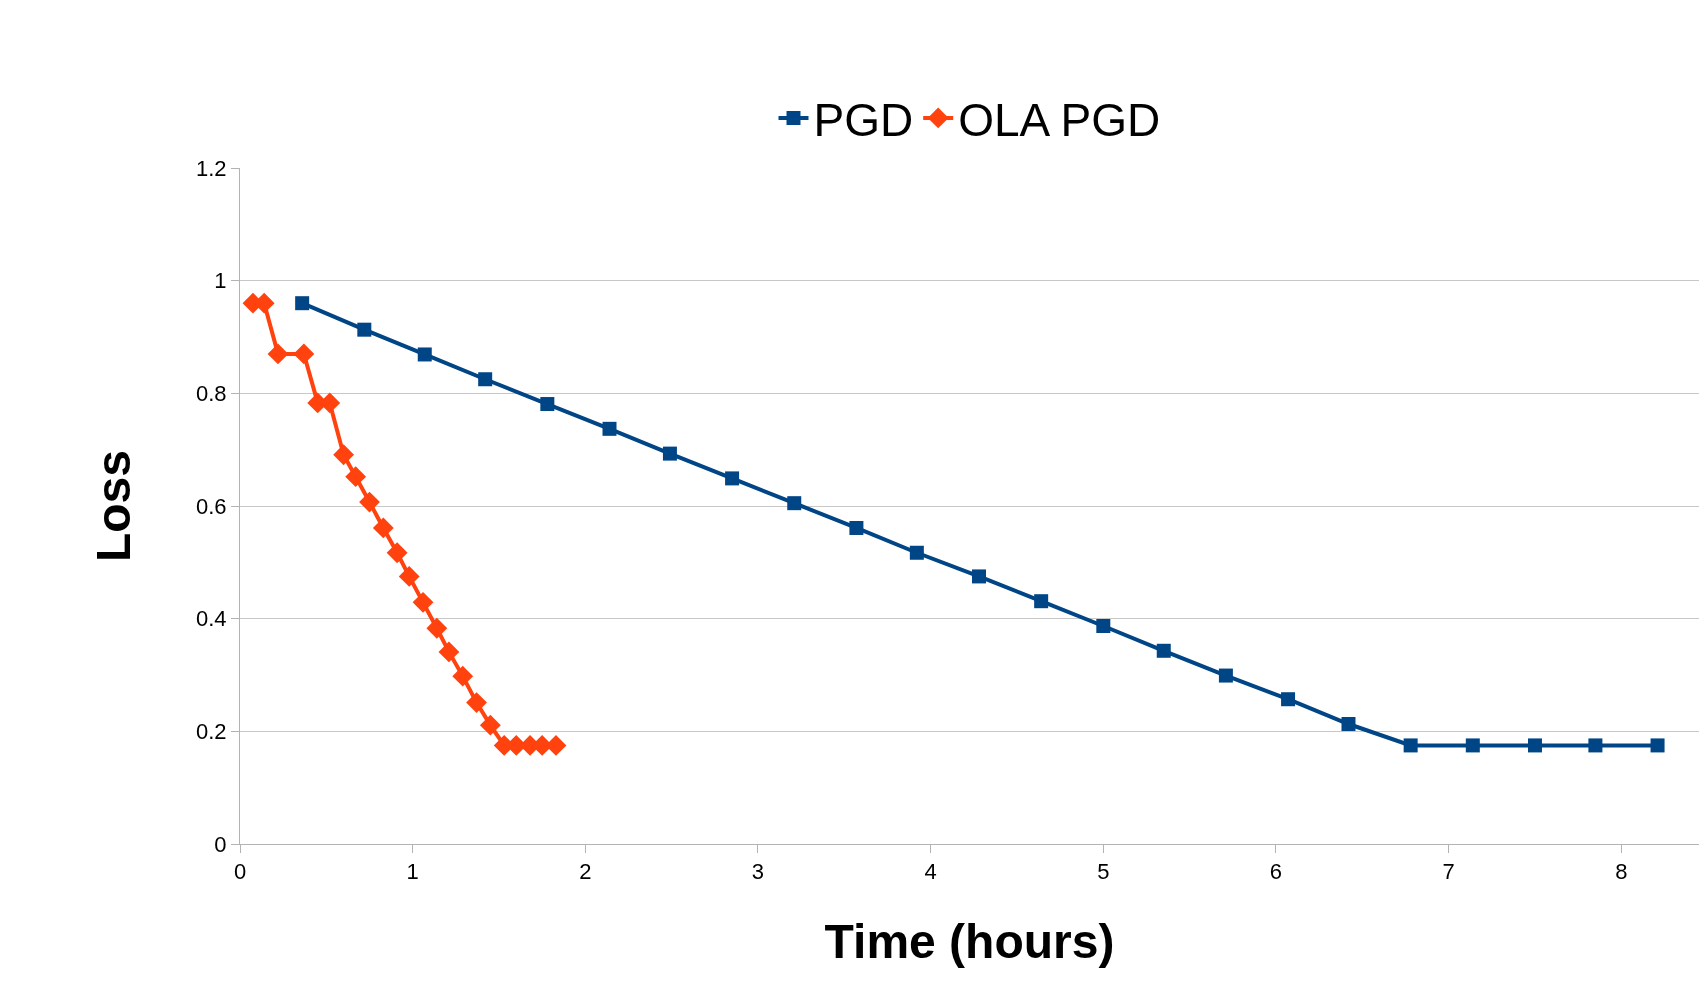  What do you see at coordinates (1059, 119) in the screenshot?
I see `legend-label: OLA PGD` at bounding box center [1059, 119].